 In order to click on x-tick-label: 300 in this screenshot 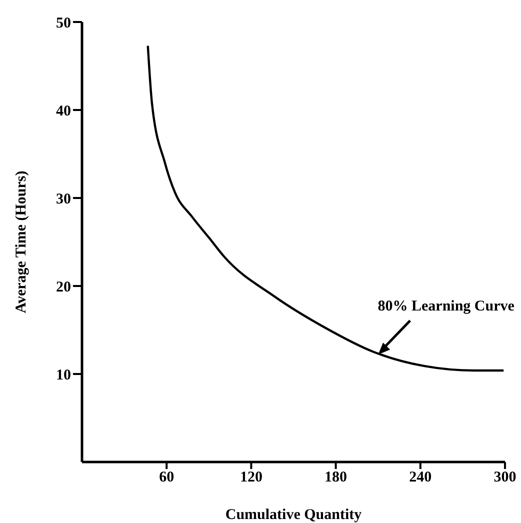, I will do `click(505, 478)`.